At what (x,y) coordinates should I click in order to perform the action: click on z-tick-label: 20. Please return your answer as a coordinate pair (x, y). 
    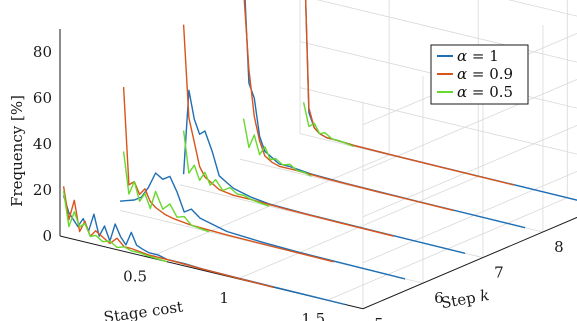
    Looking at the image, I should click on (42, 190).